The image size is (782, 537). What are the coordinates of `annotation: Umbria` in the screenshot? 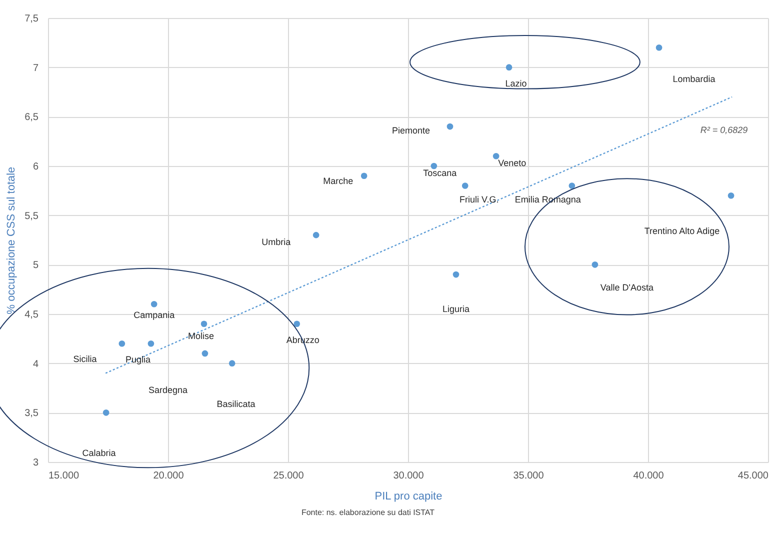 It's located at (276, 242).